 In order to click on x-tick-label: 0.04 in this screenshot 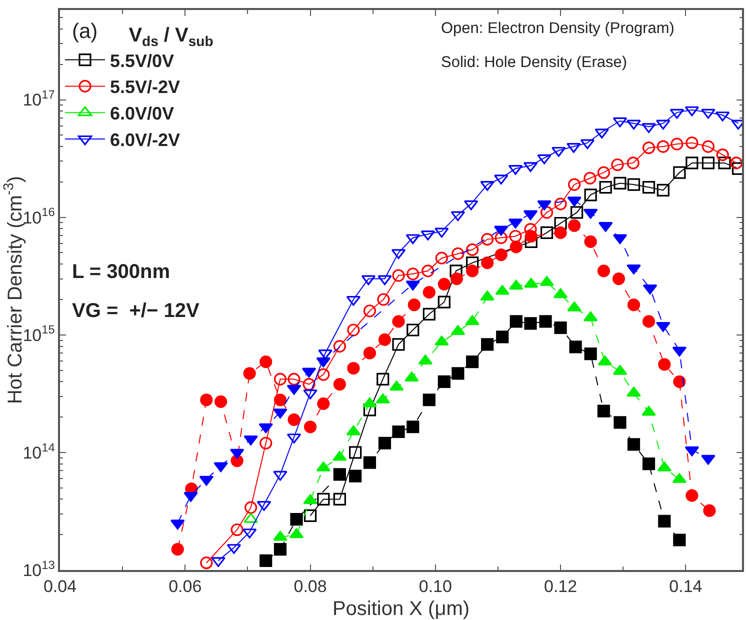, I will do `click(60, 586)`.